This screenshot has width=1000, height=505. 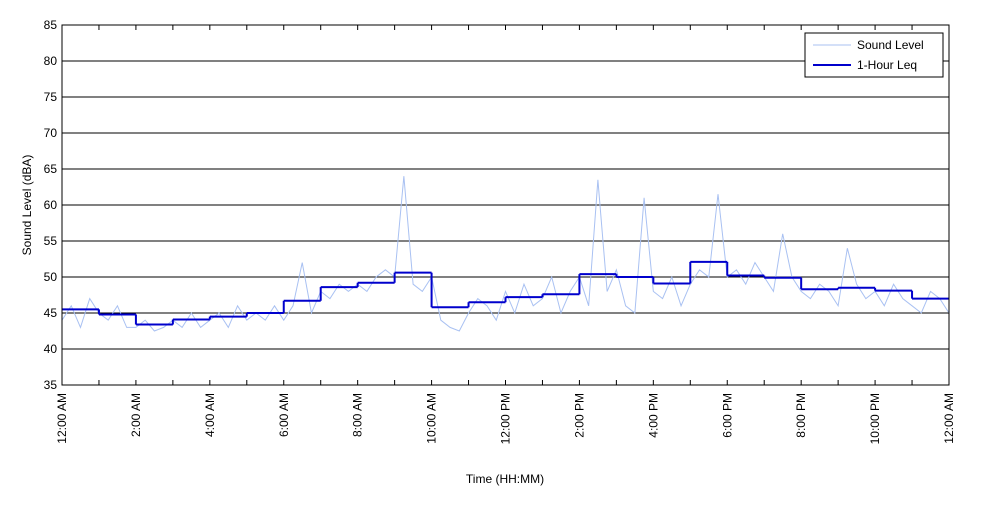 What do you see at coordinates (51, 277) in the screenshot?
I see `y-tick-label: 50` at bounding box center [51, 277].